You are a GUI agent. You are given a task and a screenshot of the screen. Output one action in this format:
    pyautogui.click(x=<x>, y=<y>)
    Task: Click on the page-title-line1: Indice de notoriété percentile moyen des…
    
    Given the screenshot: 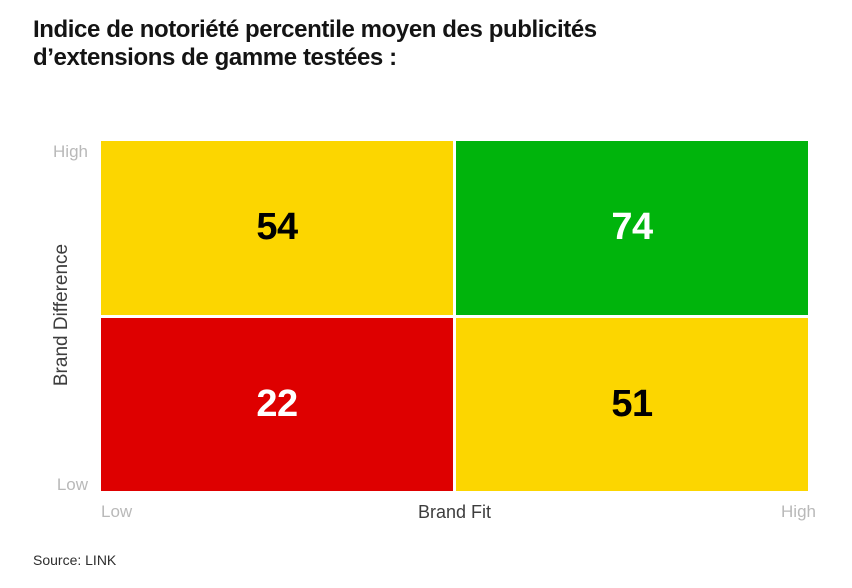 What is the action you would take?
    pyautogui.click(x=315, y=29)
    